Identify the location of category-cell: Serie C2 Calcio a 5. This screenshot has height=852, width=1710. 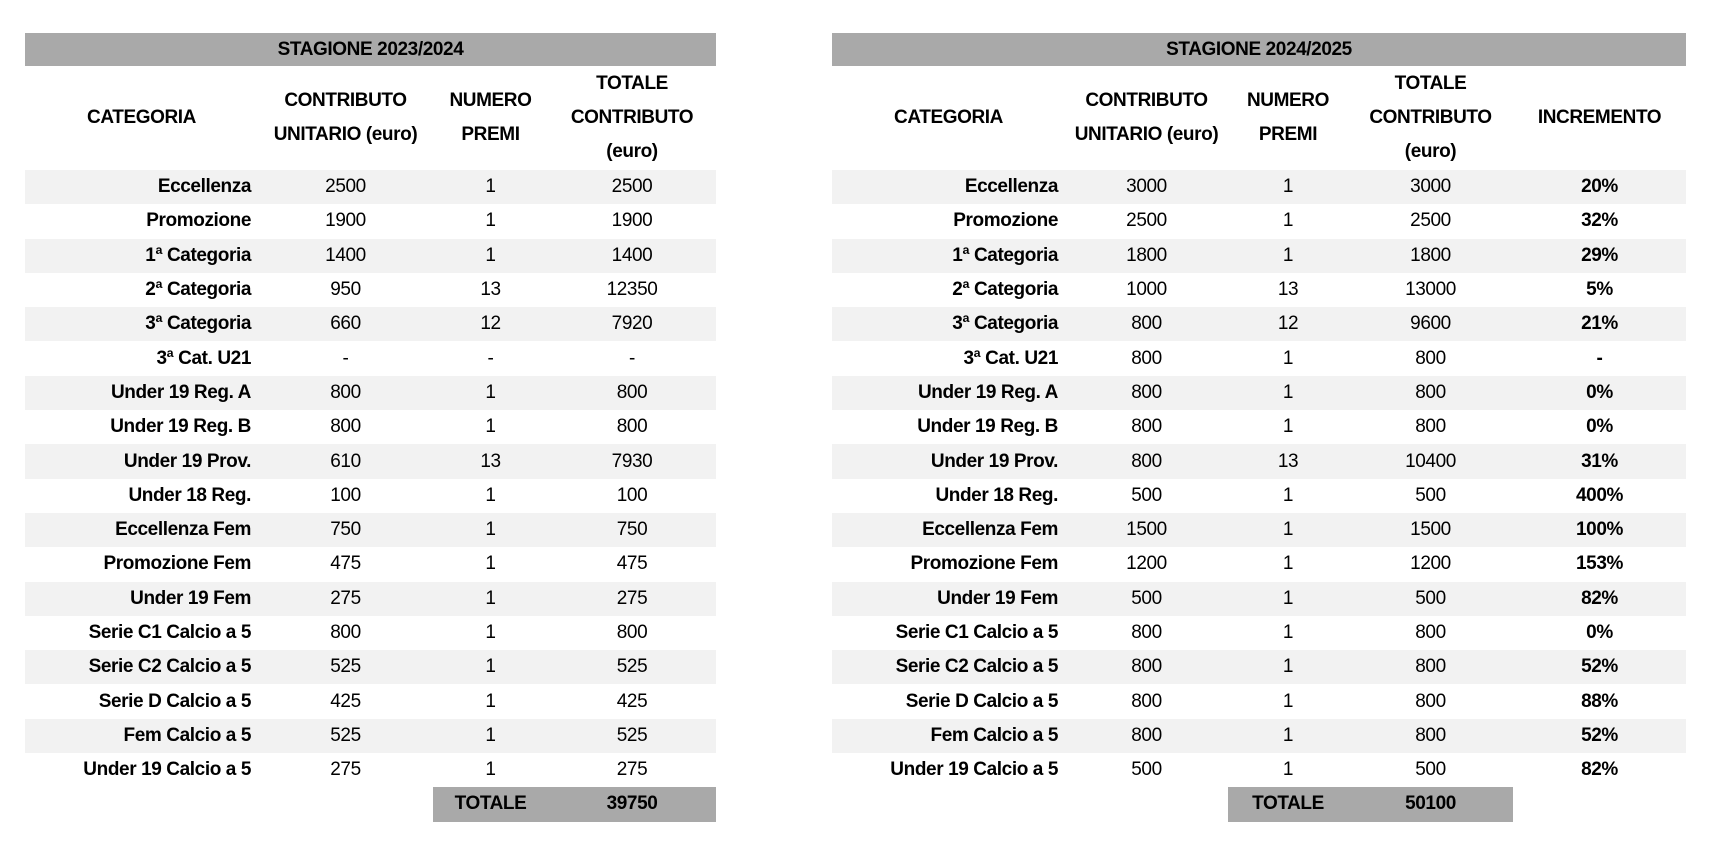
(141, 667).